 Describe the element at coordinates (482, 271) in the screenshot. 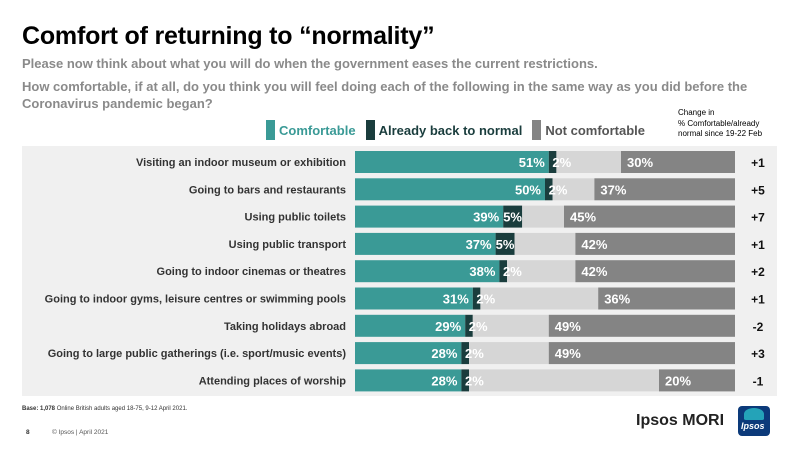

I see `data-label-comfortable: 38%` at that location.